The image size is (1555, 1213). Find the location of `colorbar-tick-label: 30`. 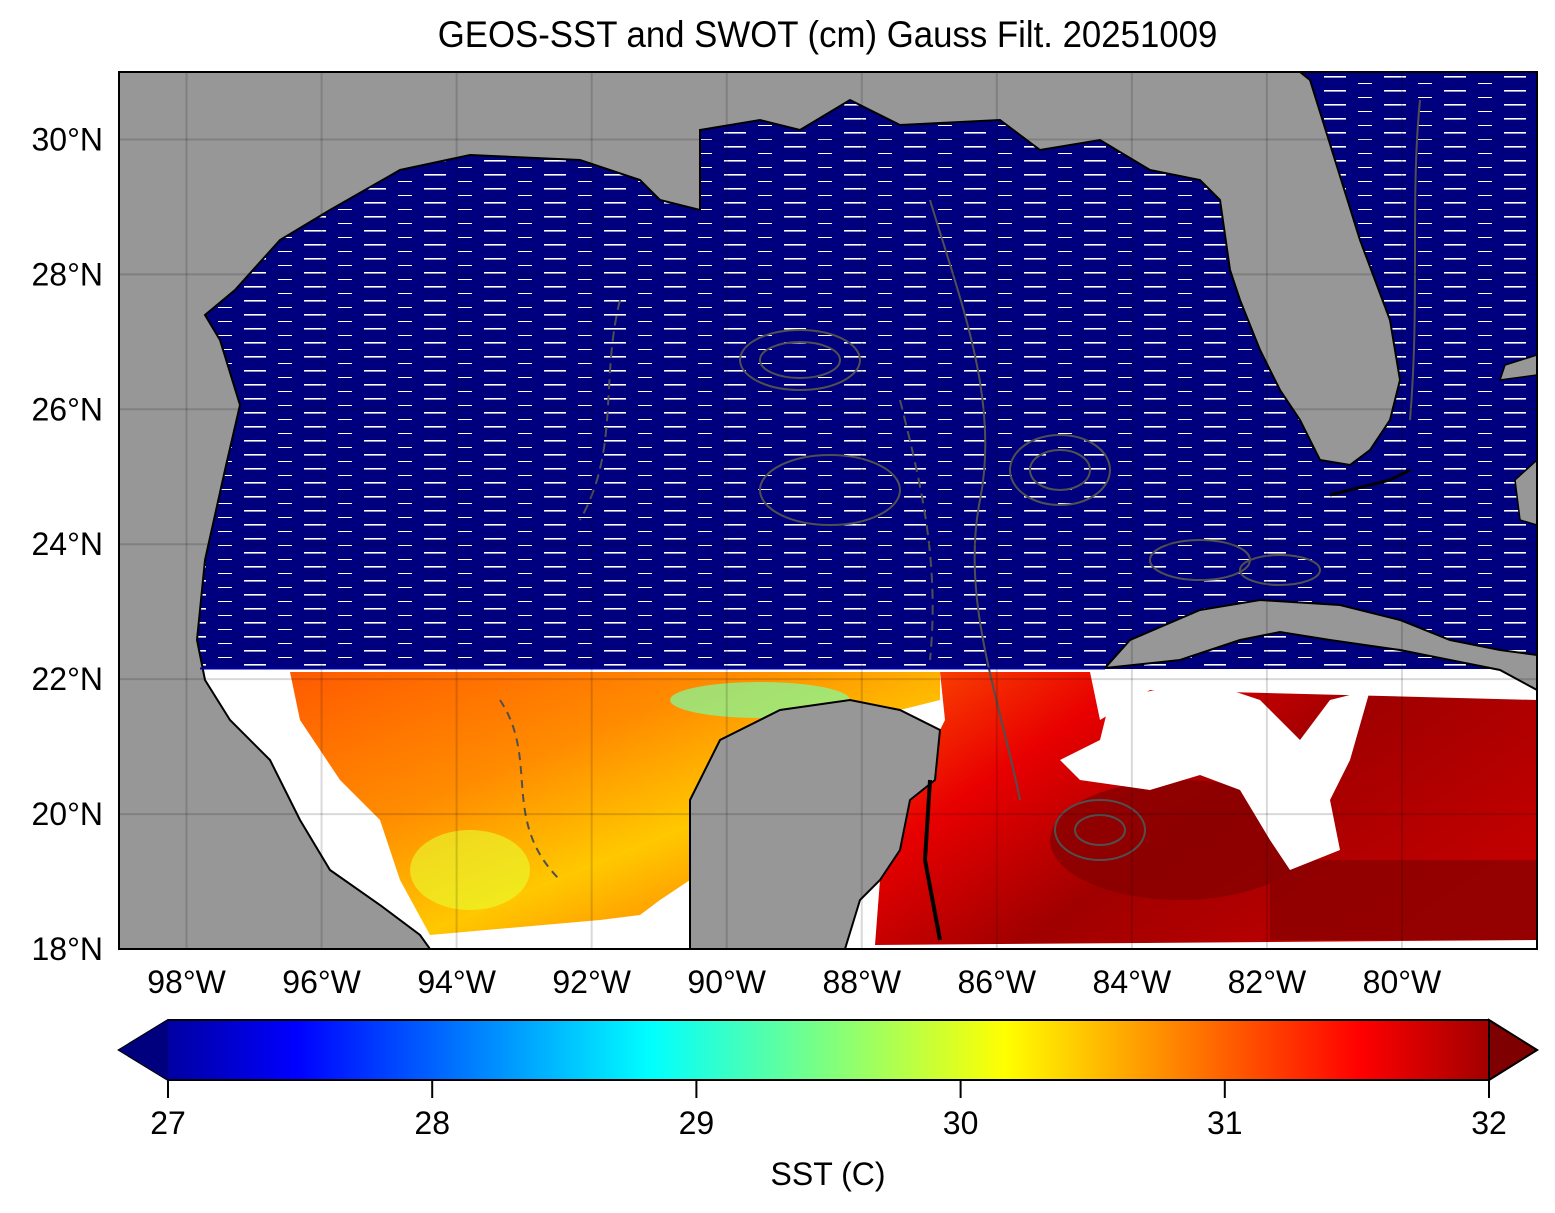

colorbar-tick-label: 30 is located at coordinates (961, 1123).